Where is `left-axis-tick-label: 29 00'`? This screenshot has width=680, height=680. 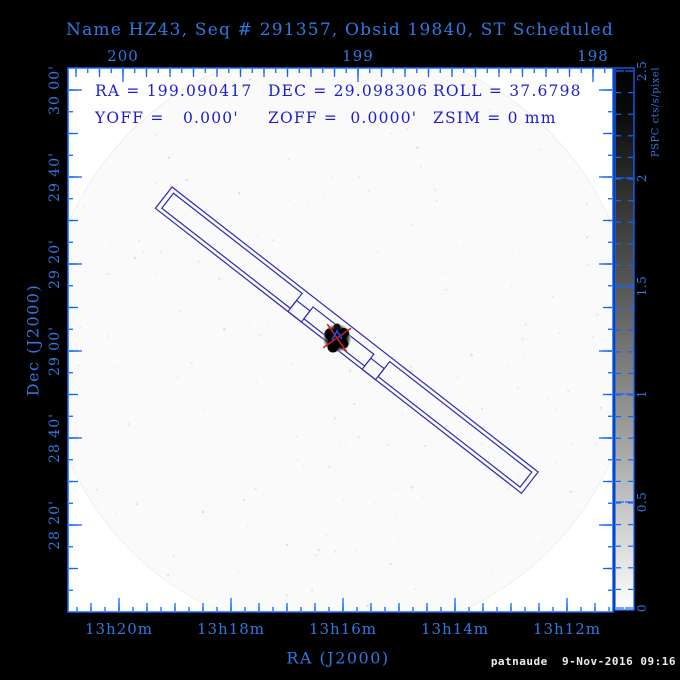 left-axis-tick-label: 29 00' is located at coordinates (55, 351).